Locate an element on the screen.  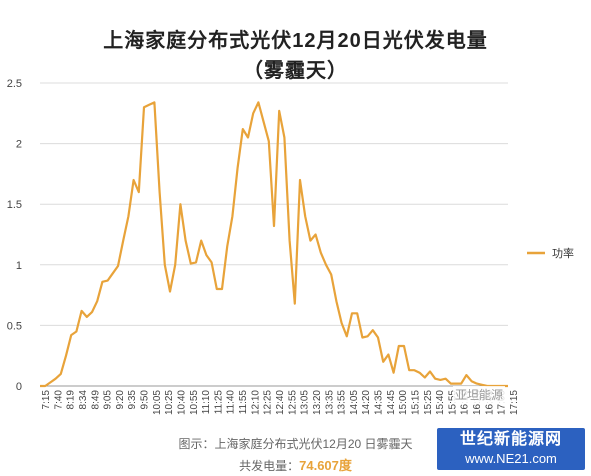
x-tick-label: 10:05 is located at coordinates (157, 402).